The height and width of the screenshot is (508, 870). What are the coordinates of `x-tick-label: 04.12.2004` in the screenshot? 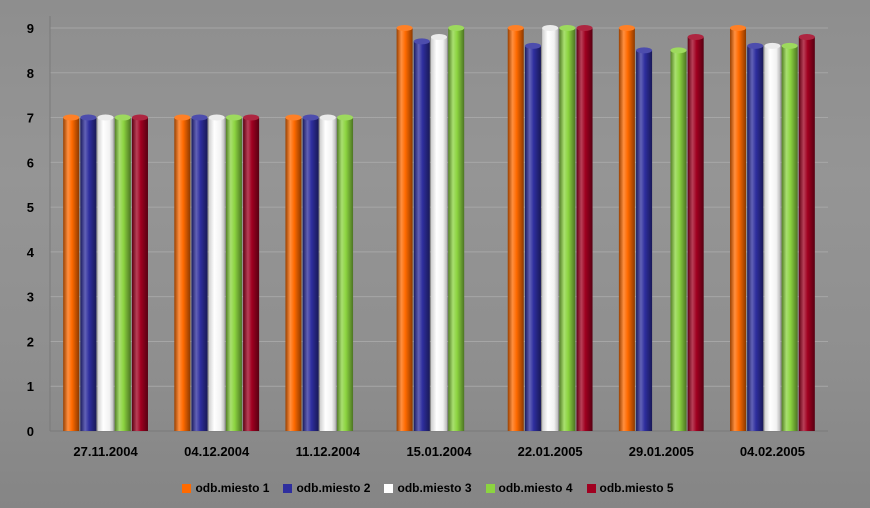 It's located at (217, 451).